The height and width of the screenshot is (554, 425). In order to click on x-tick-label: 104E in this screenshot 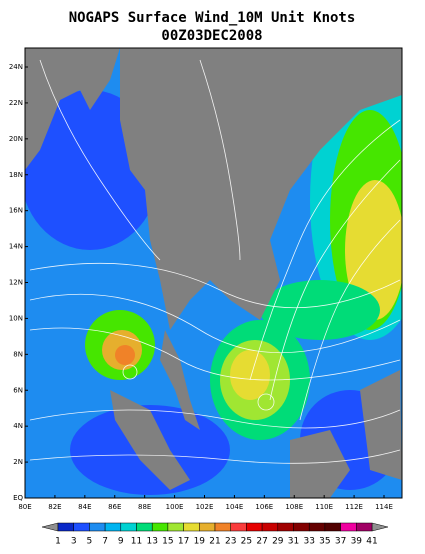, I will do `click(235, 507)`.